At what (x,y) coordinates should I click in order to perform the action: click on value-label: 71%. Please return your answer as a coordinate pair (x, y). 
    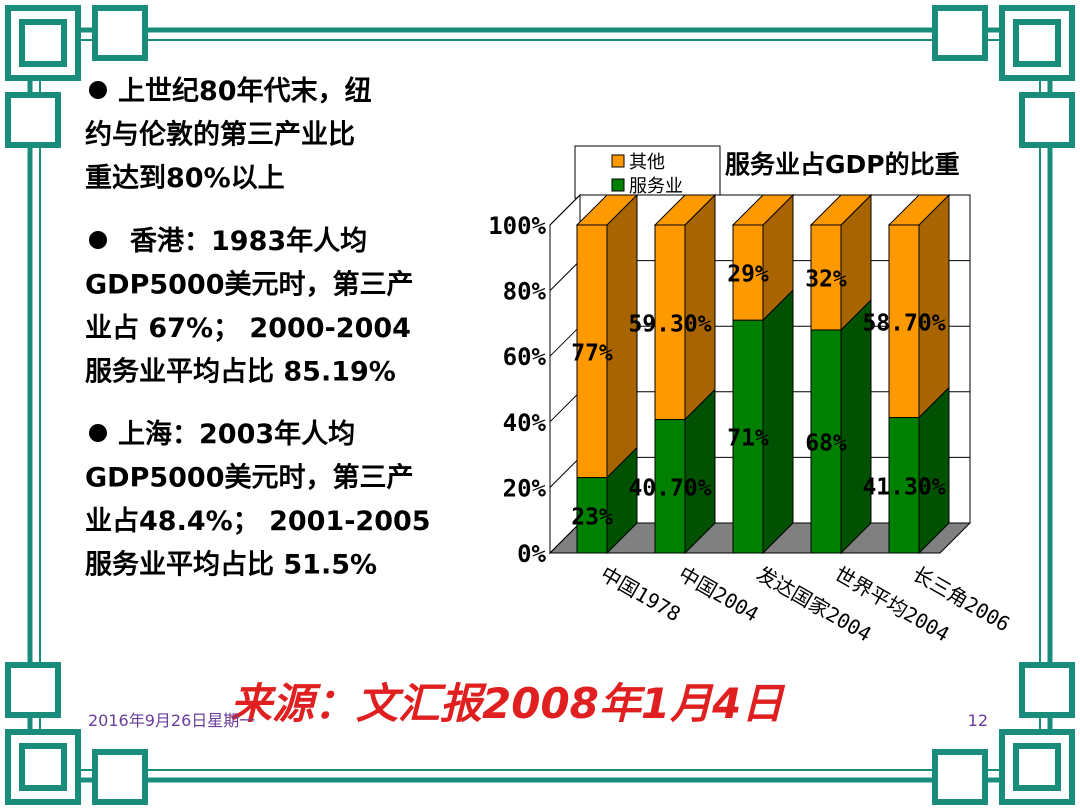
    Looking at the image, I should click on (748, 439).